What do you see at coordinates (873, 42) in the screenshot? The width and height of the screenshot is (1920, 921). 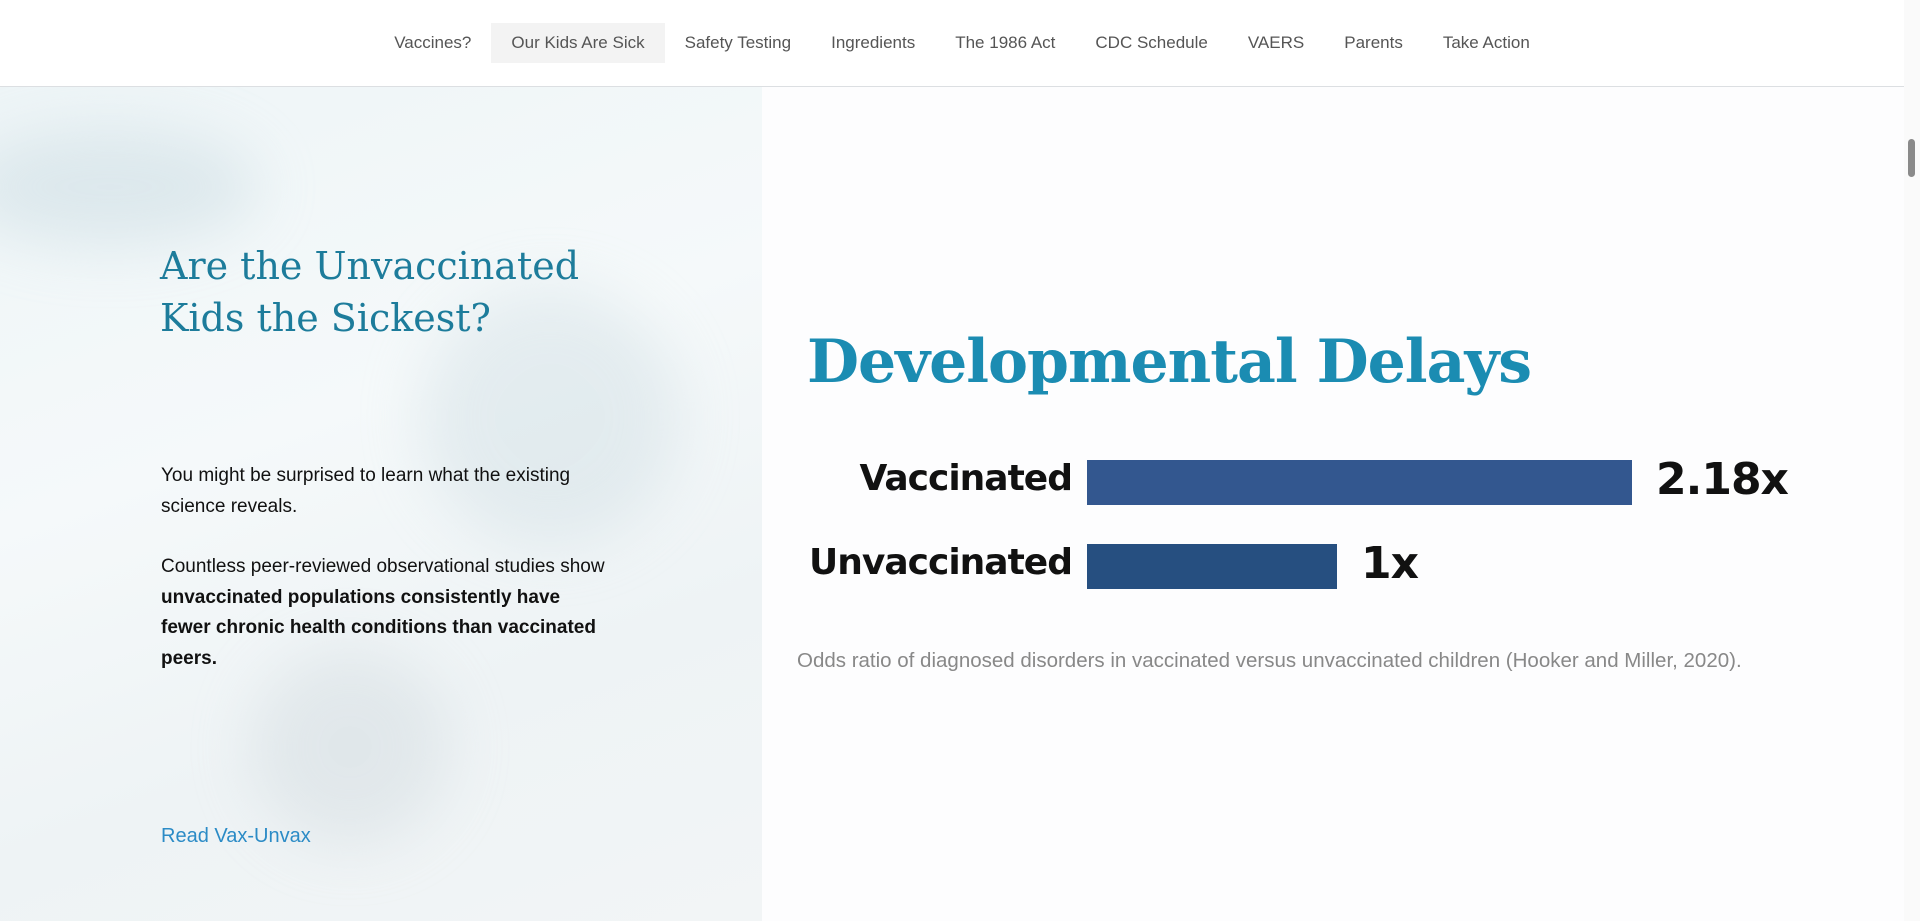 I see `nav-item-ingredients: Ingredients` at bounding box center [873, 42].